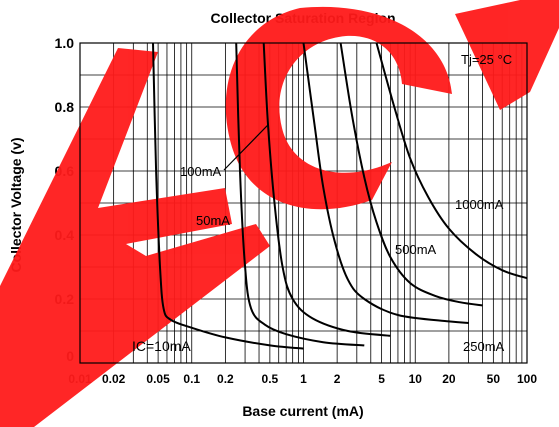 The width and height of the screenshot is (559, 427). What do you see at coordinates (191, 379) in the screenshot?
I see `x-tick-label: 0.1` at bounding box center [191, 379].